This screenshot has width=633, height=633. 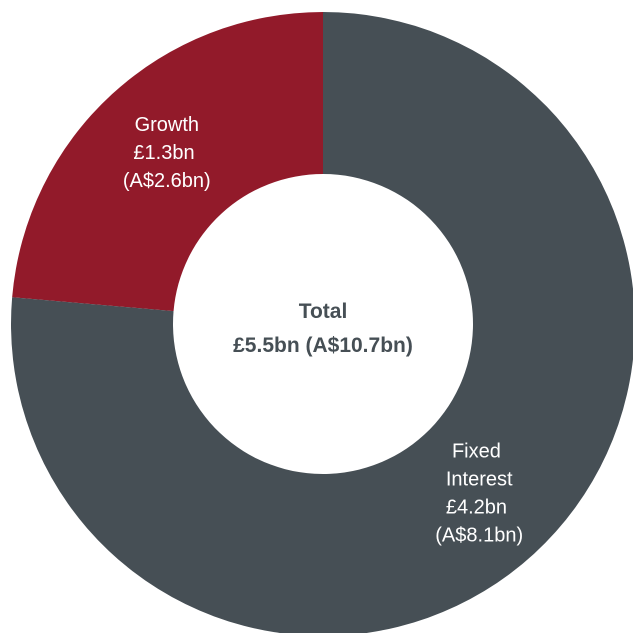 What do you see at coordinates (479, 465) in the screenshot?
I see `slice-name: Fixed Interest` at bounding box center [479, 465].